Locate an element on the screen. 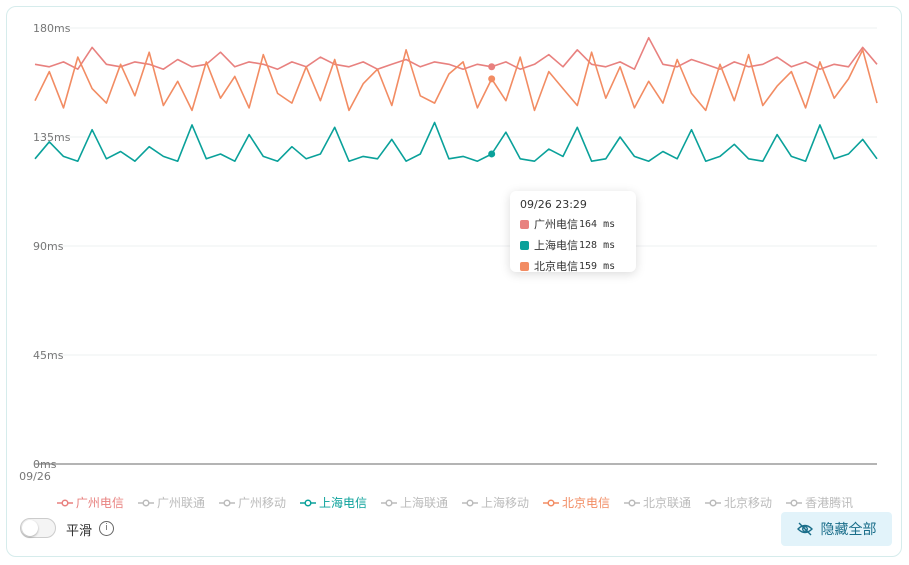 The width and height of the screenshot is (909, 565). legend-label: 广州联通 is located at coordinates (180, 503).